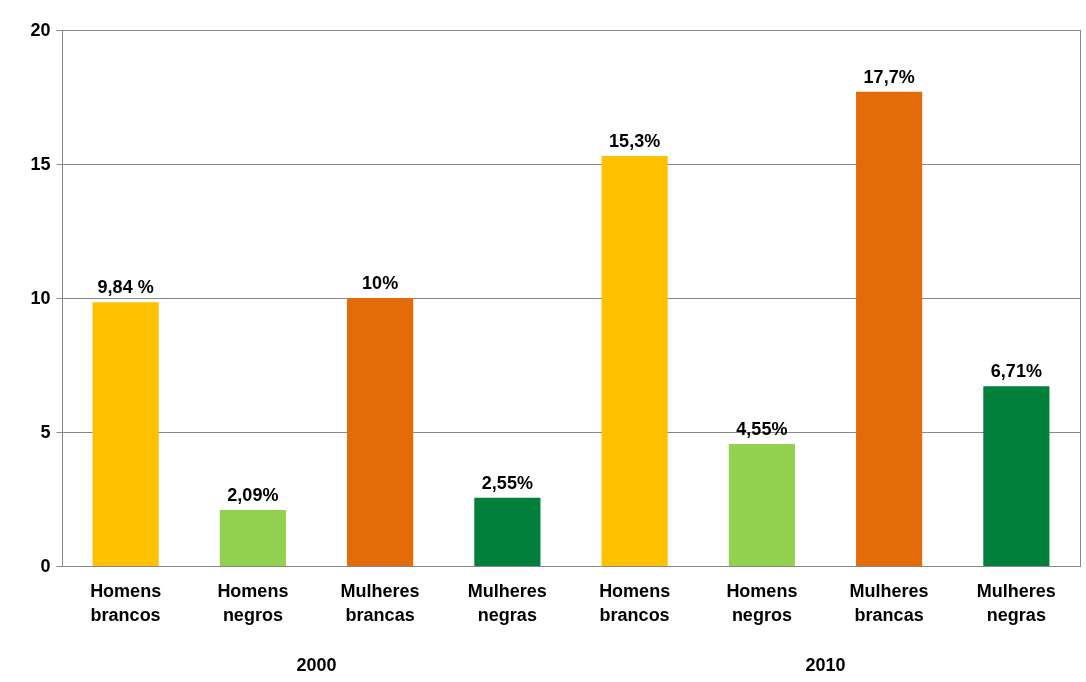  I want to click on y-tick-label: 0, so click(45, 565).